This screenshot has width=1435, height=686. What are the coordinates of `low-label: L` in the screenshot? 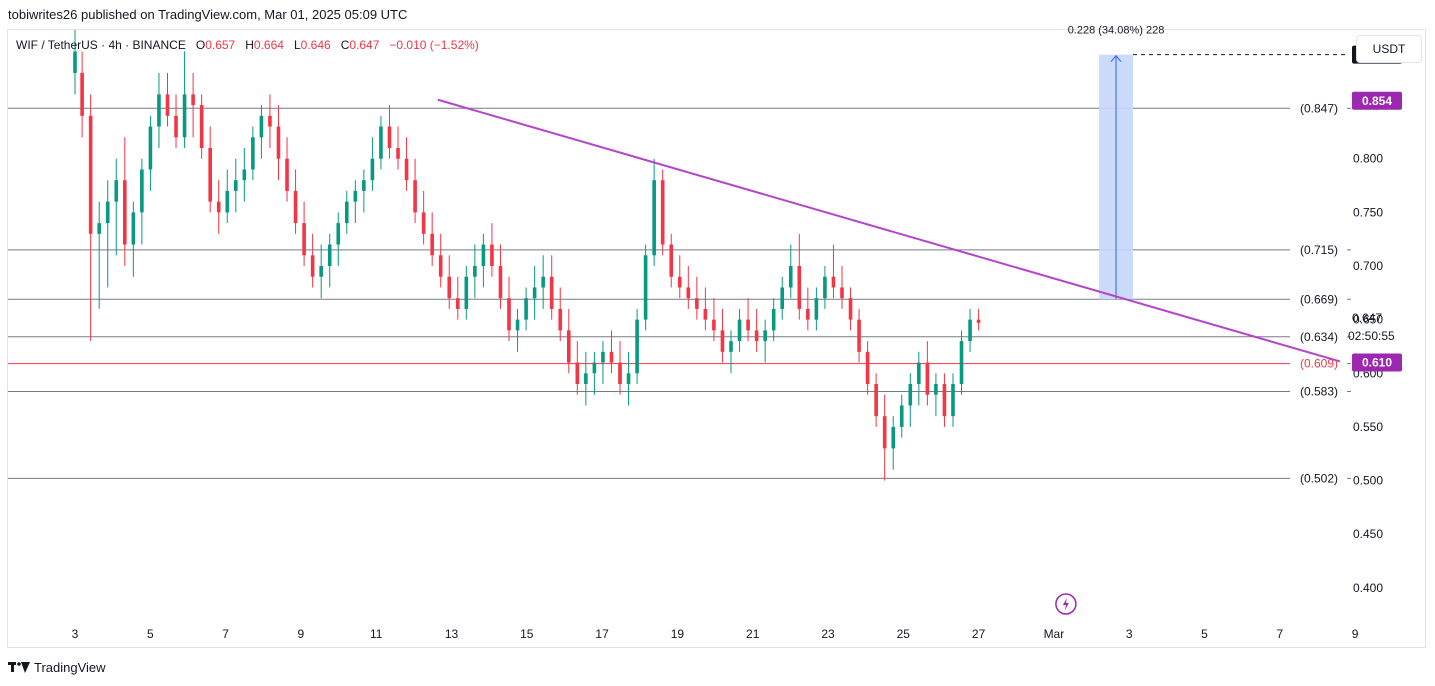 It's located at (297, 45).